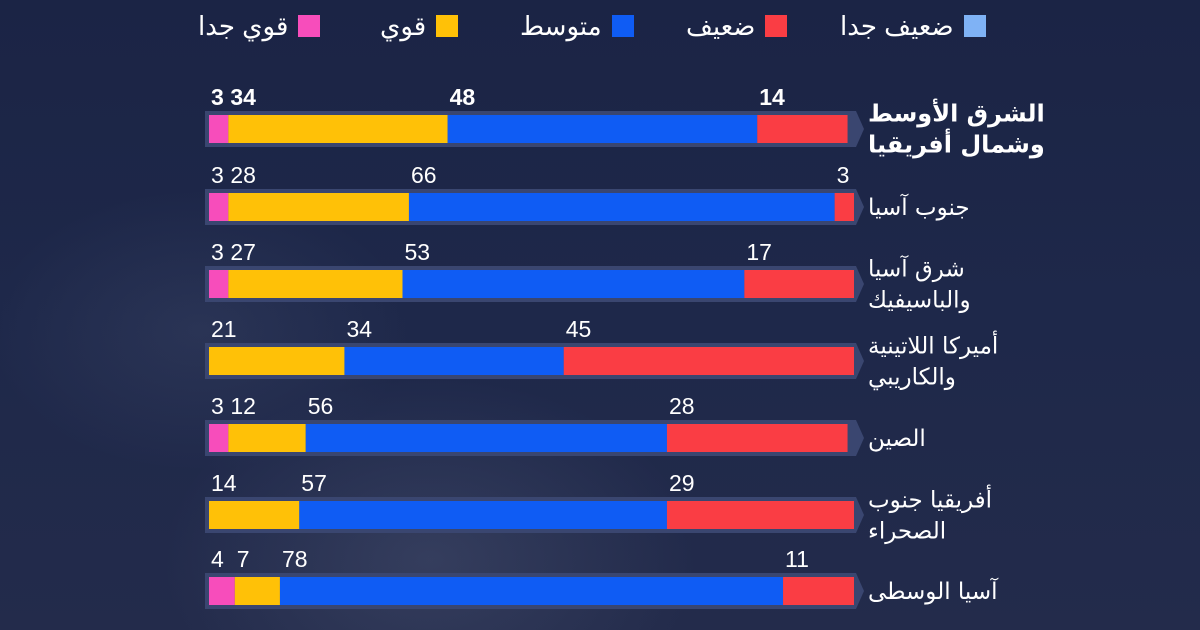 The image size is (1200, 630). I want to click on legend-label-very-strong: قوي جدا, so click(243, 25).